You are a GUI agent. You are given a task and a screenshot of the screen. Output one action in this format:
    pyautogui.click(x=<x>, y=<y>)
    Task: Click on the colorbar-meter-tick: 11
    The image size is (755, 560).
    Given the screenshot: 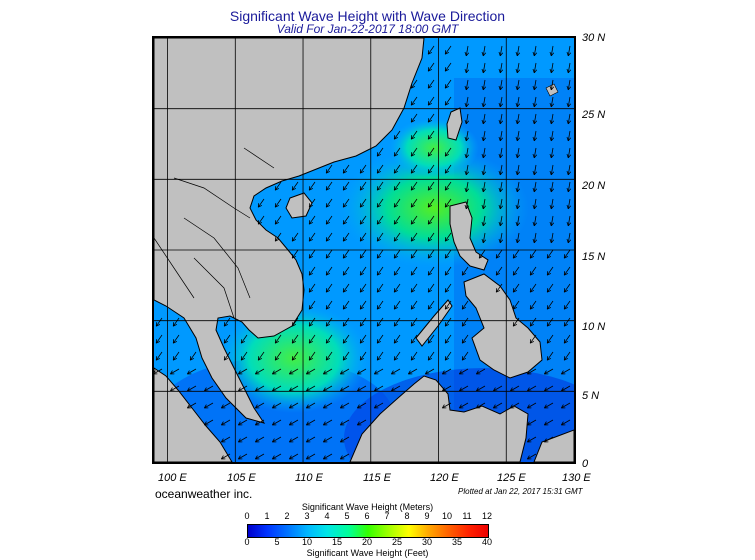 What is the action you would take?
    pyautogui.click(x=467, y=516)
    